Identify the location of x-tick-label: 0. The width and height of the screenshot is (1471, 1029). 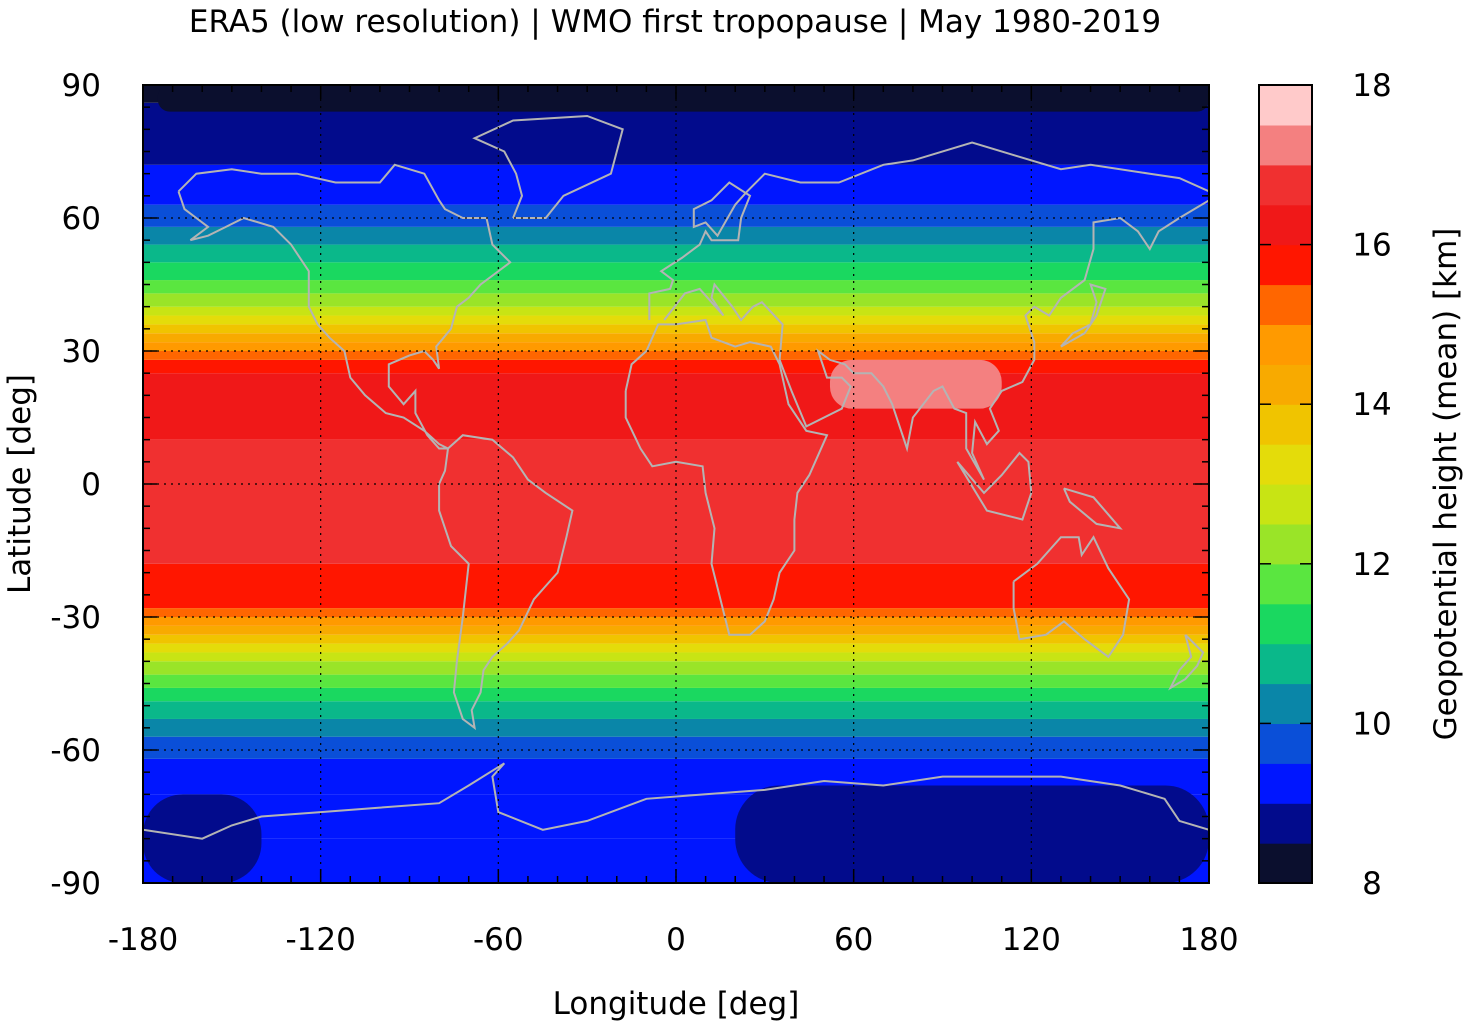
(676, 940).